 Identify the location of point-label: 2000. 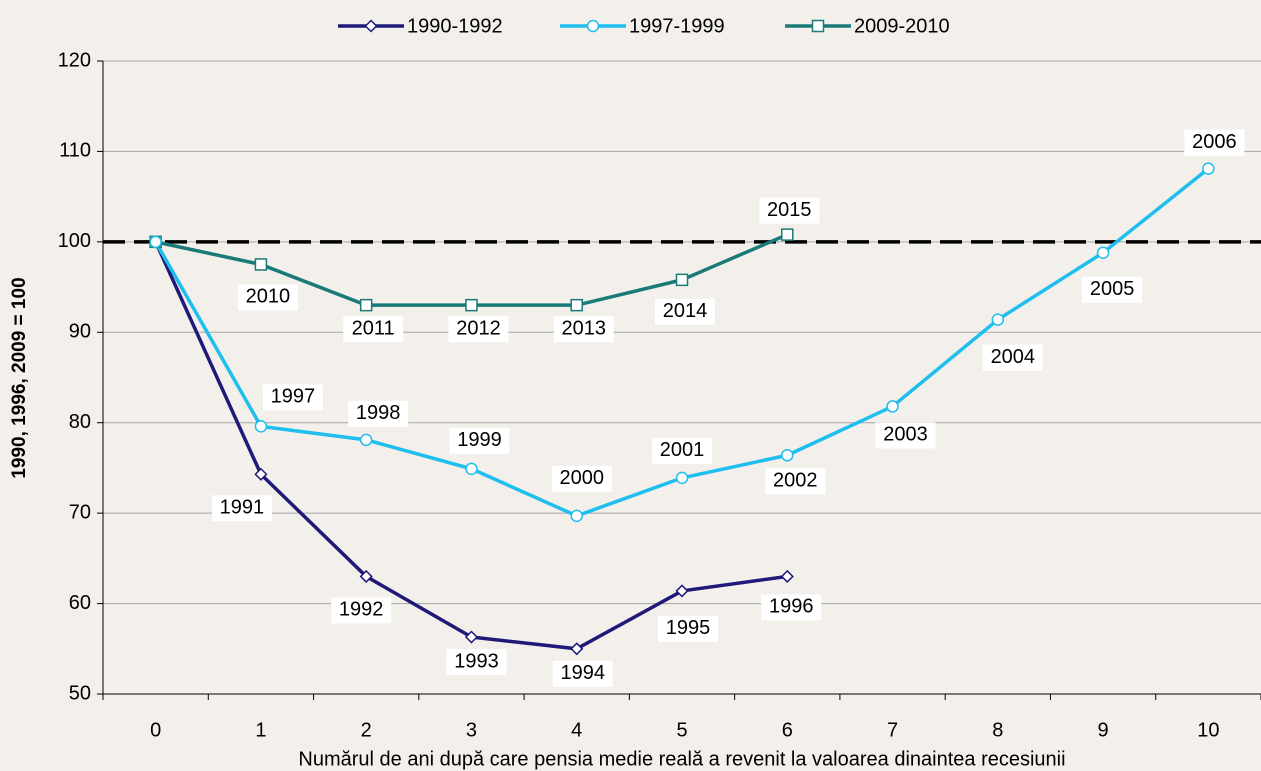
(581, 478).